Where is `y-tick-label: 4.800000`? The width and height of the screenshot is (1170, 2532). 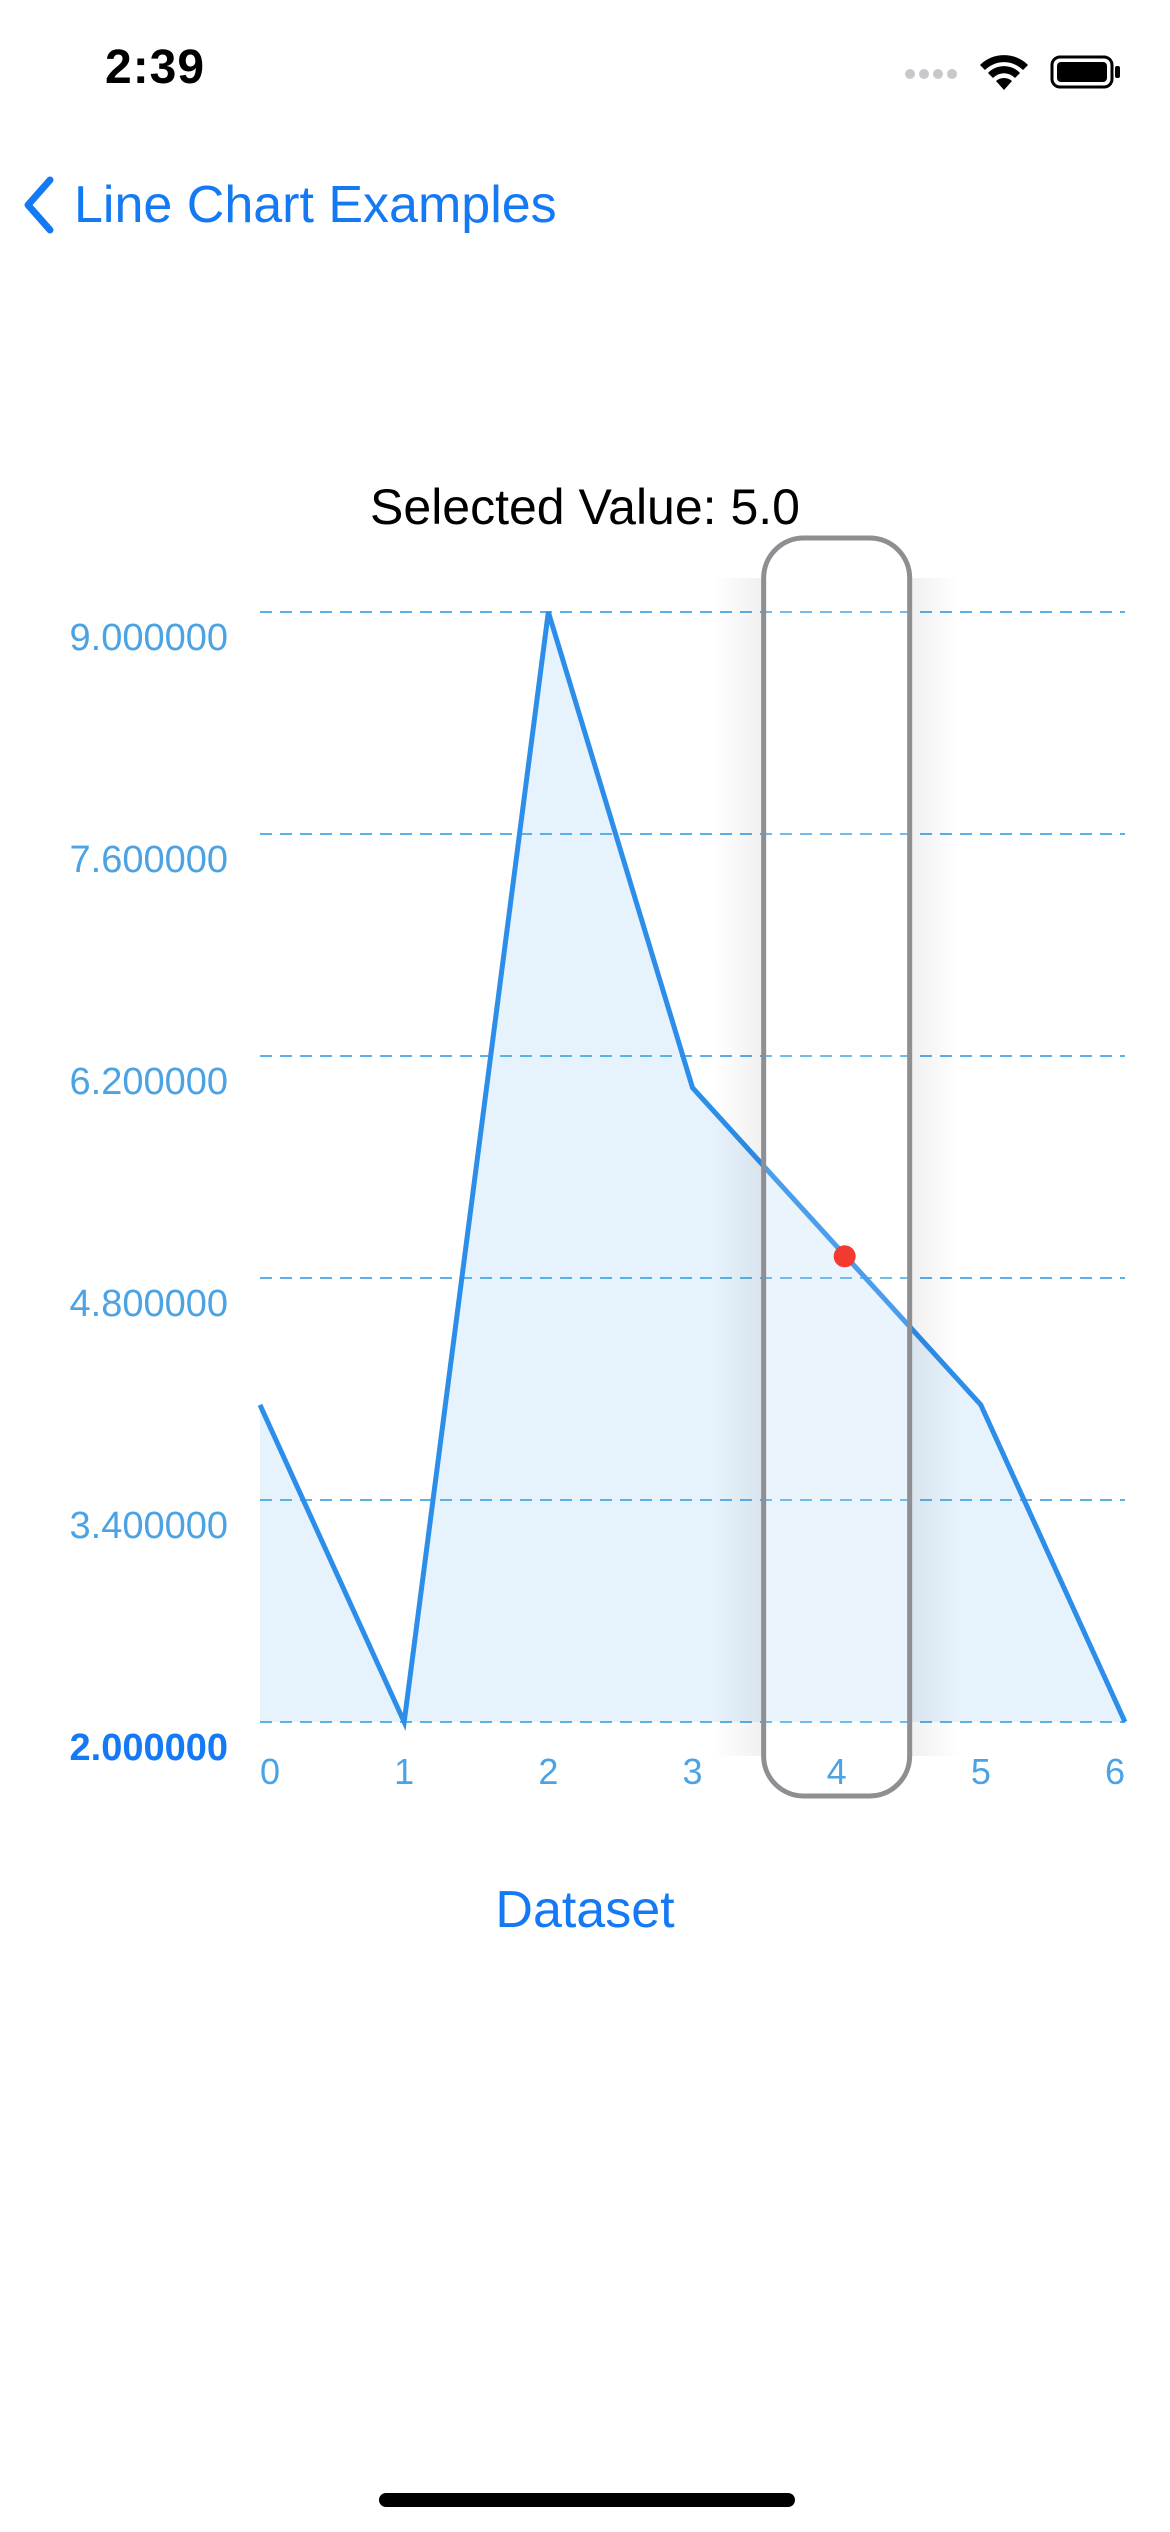
y-tick-label: 4.800000 is located at coordinates (149, 1304).